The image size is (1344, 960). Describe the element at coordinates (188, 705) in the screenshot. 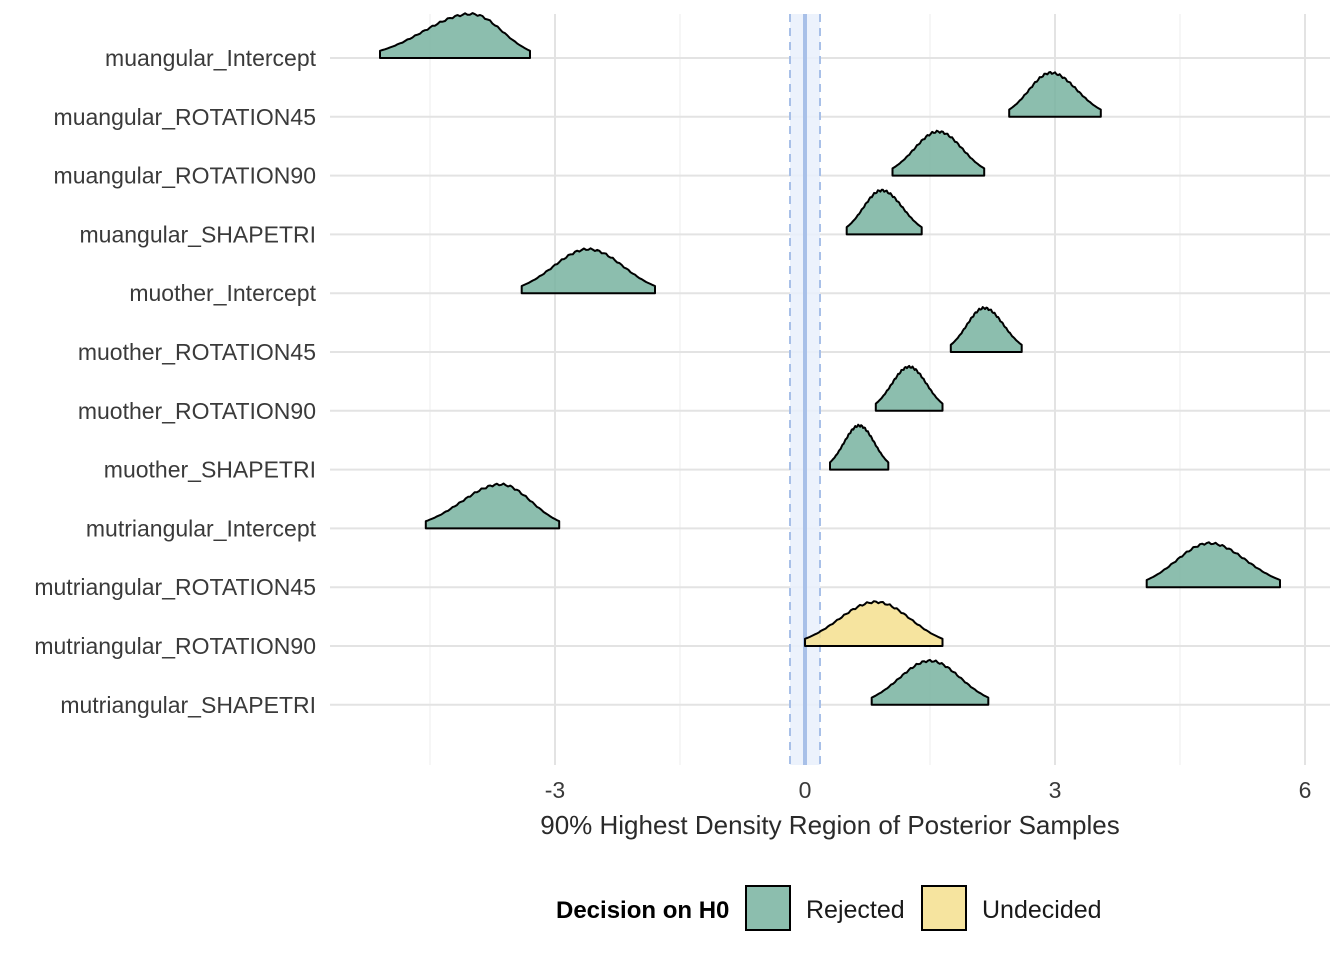

I see `y-tick-label: mutriangular_SHAPETRI` at that location.